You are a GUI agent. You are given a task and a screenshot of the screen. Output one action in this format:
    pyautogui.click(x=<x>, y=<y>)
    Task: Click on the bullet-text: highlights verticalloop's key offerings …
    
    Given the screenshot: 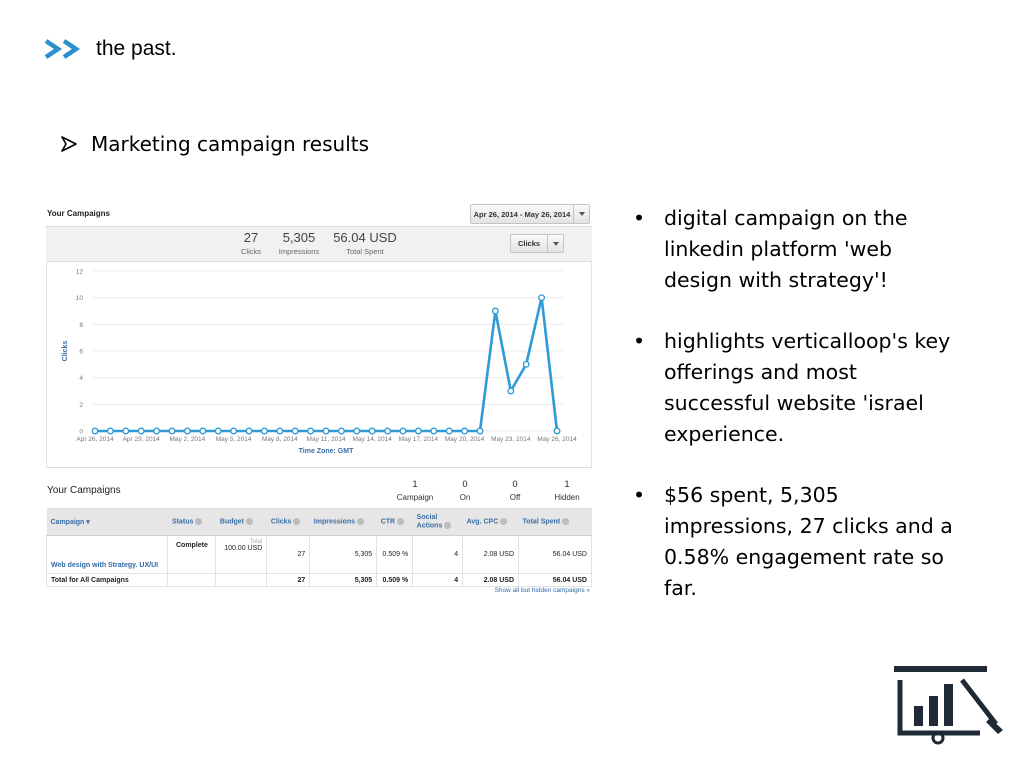 What is the action you would take?
    pyautogui.click(x=807, y=387)
    